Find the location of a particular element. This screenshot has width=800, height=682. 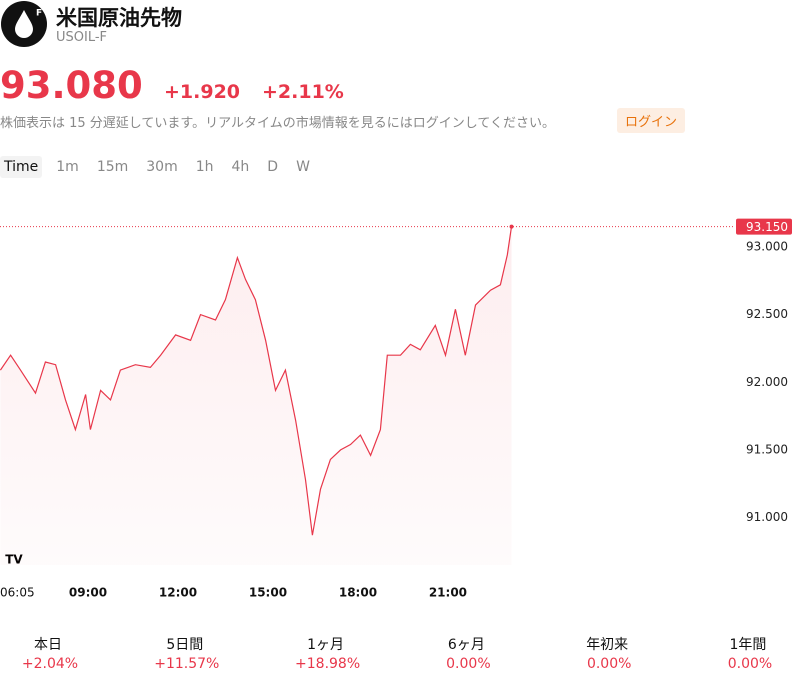

period-label: 1ヶ月 is located at coordinates (326, 645).